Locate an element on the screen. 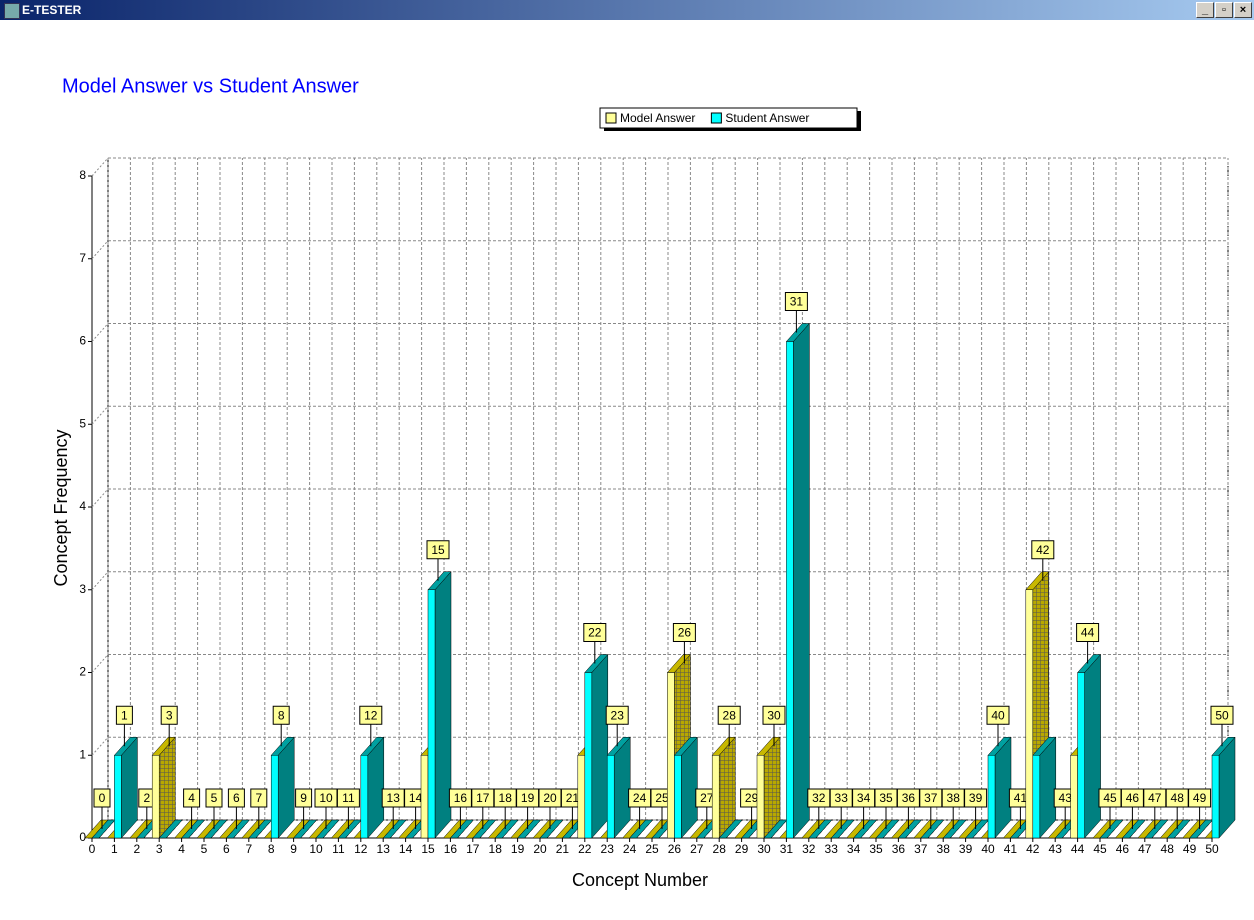  data-label: 7 is located at coordinates (258, 798).